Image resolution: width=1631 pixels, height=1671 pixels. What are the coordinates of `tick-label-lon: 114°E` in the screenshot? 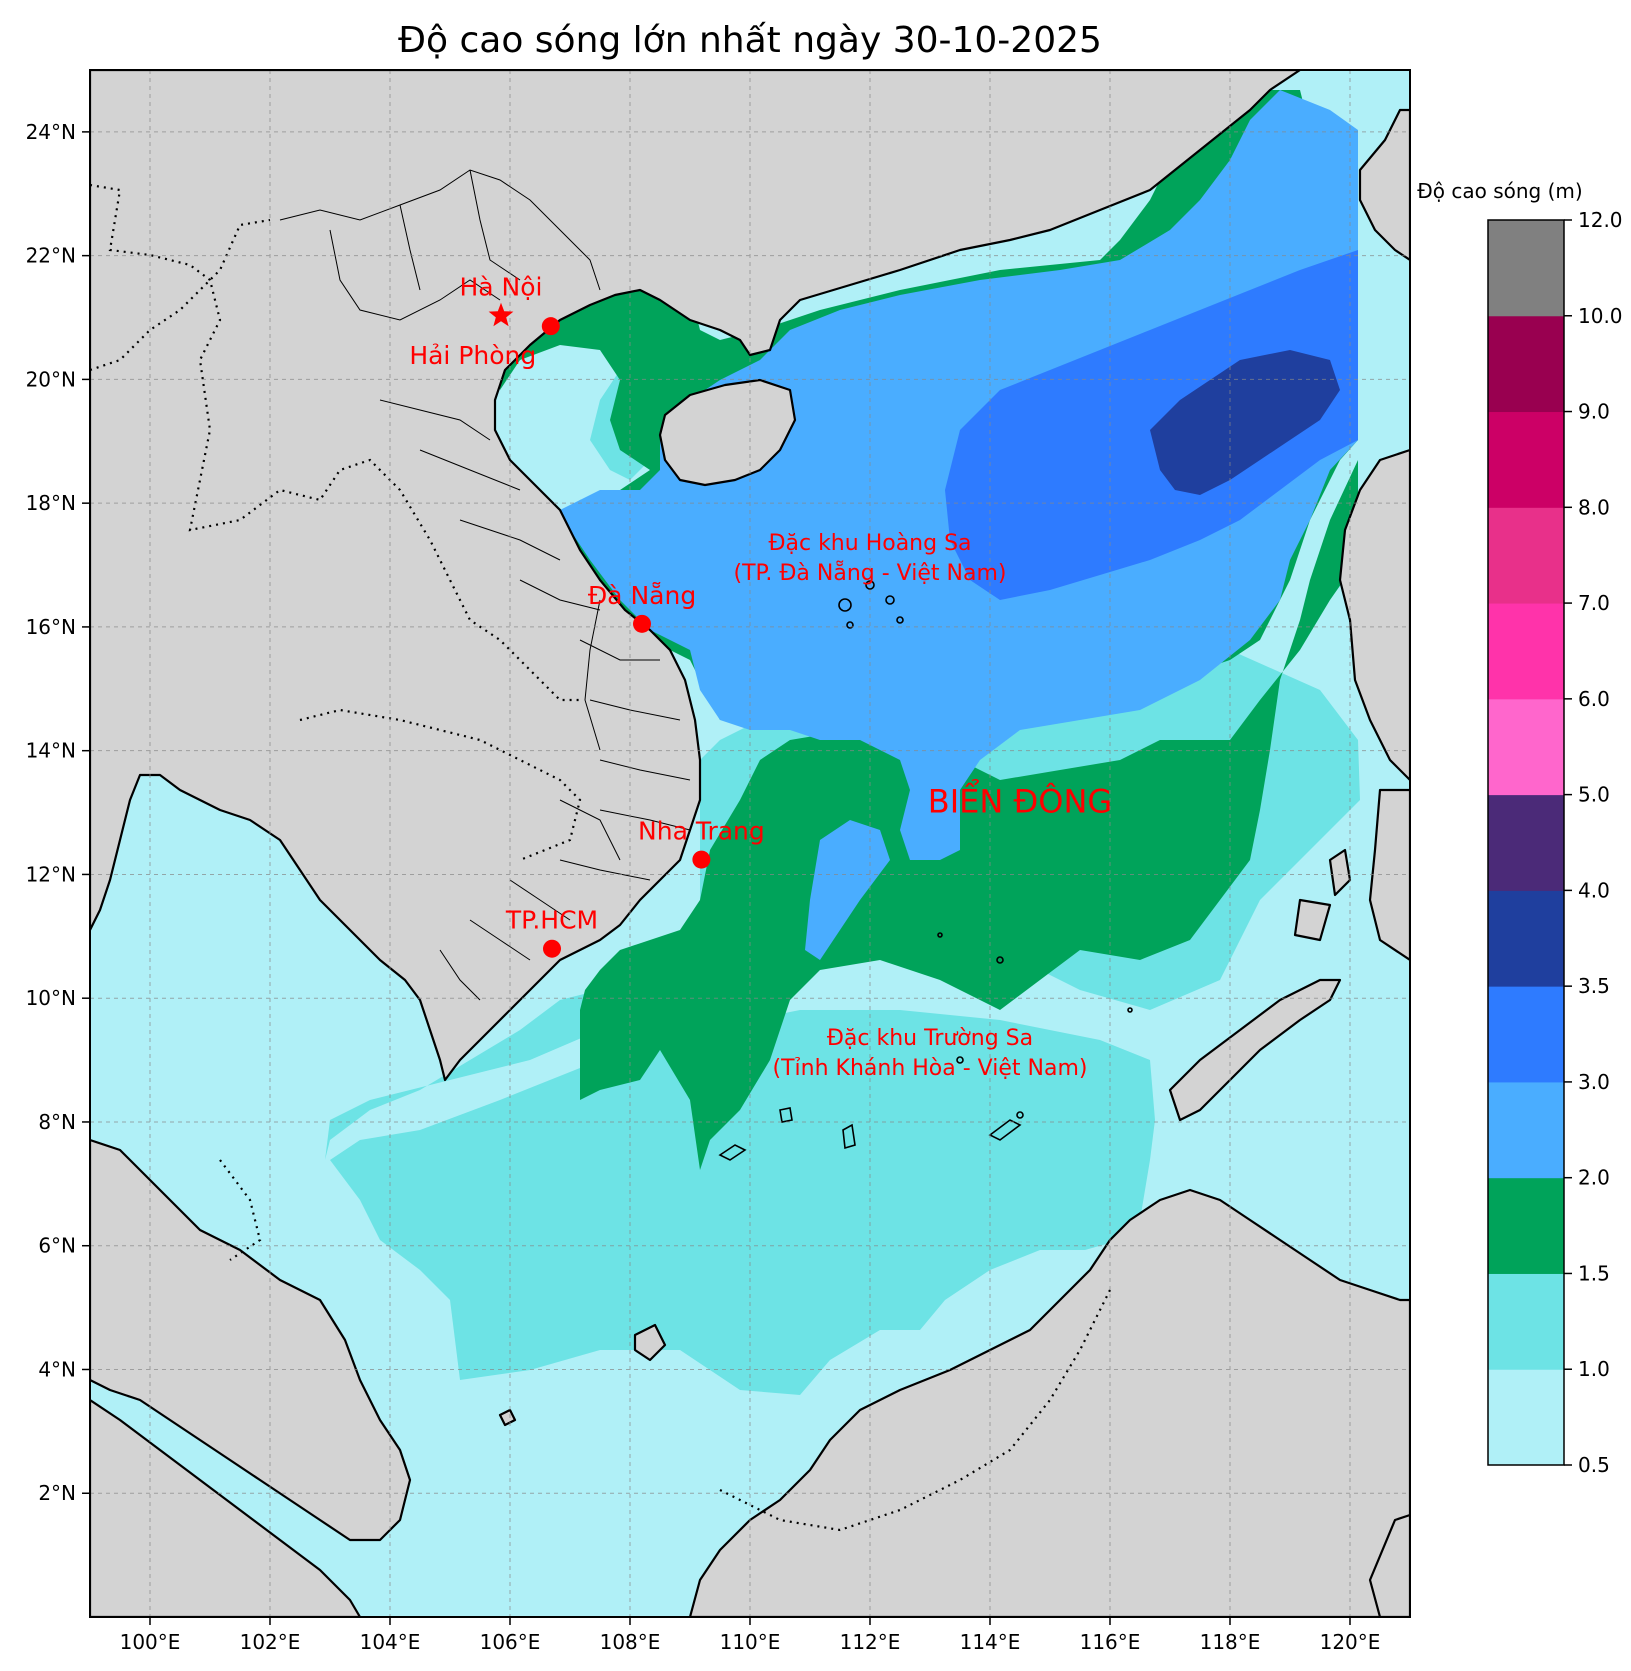 It's located at (990, 1642).